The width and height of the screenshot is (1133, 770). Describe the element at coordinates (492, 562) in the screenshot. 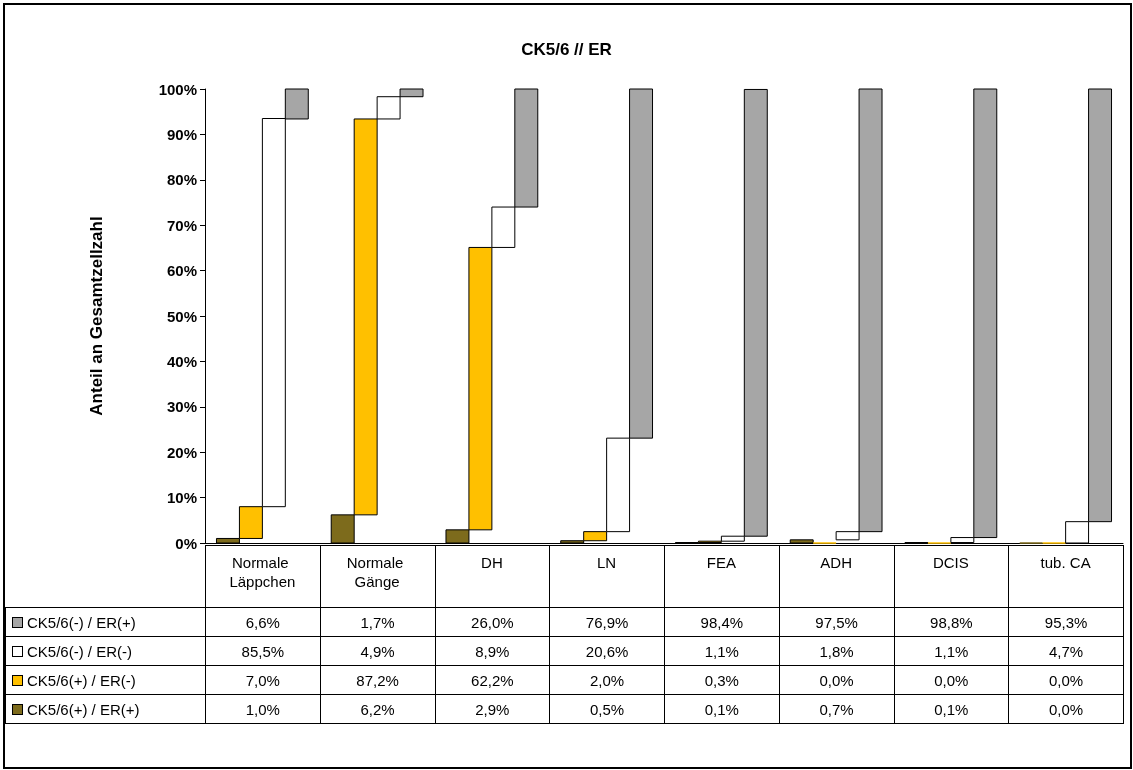

I see `x-tick-label: DH` at that location.